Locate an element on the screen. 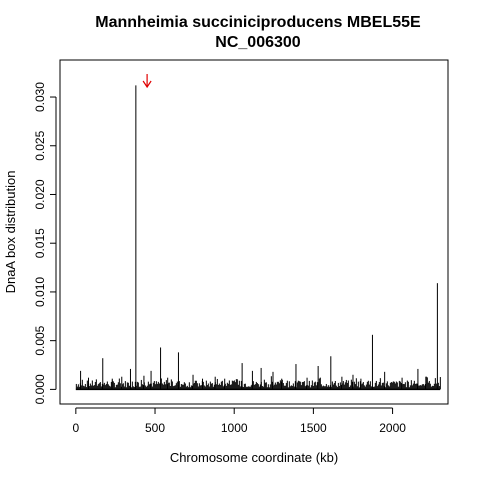 The height and width of the screenshot is (480, 480). y-axis-label: DnaA box distribution is located at coordinates (10, 232).